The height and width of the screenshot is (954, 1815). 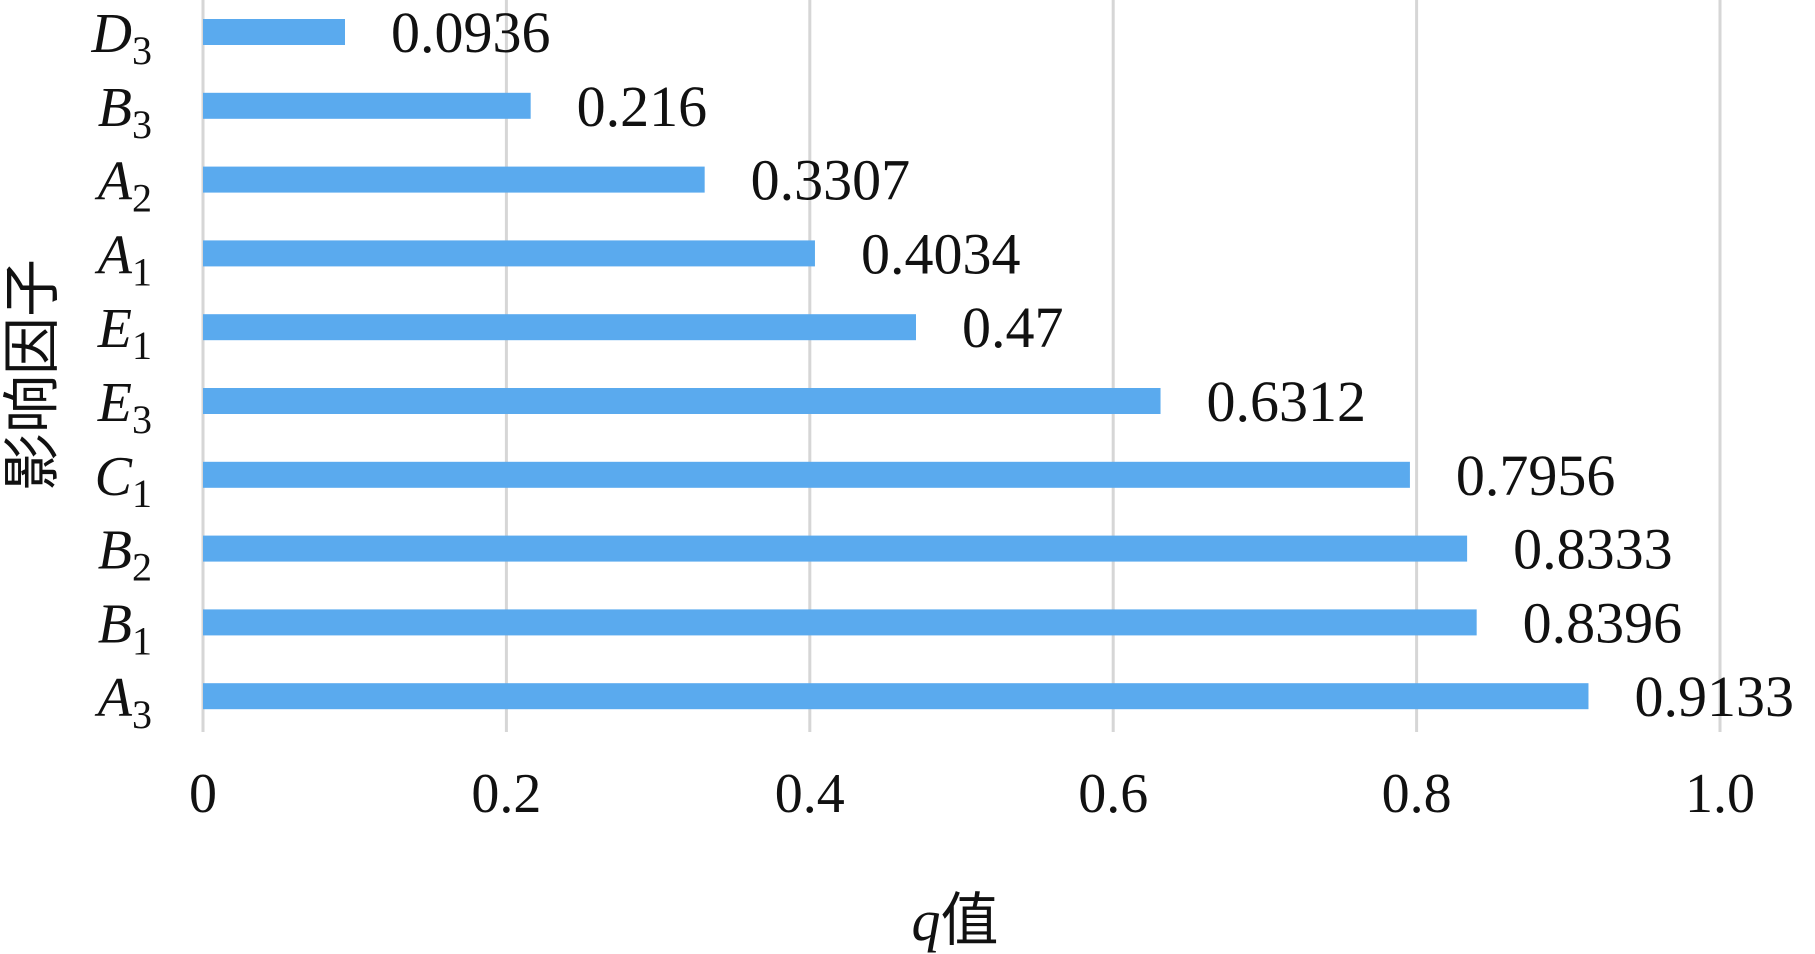 I want to click on category-label: C1, so click(x=123, y=481).